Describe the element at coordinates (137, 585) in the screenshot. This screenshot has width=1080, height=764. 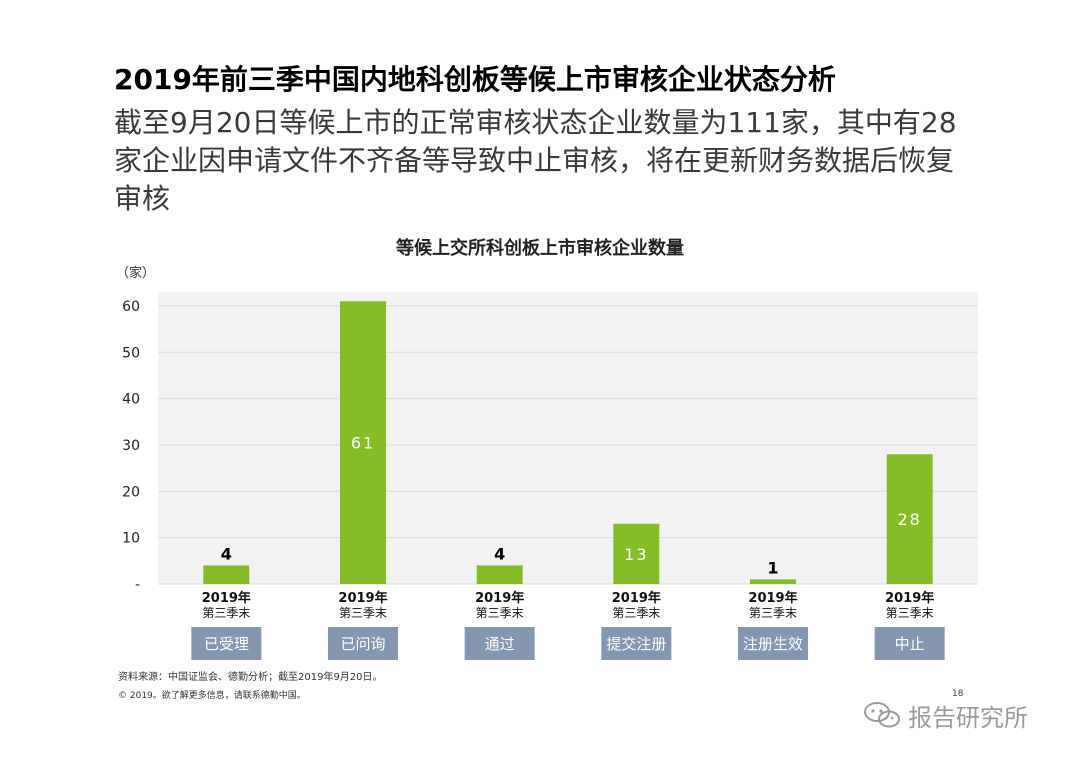
I see `y-tick-label: -` at that location.